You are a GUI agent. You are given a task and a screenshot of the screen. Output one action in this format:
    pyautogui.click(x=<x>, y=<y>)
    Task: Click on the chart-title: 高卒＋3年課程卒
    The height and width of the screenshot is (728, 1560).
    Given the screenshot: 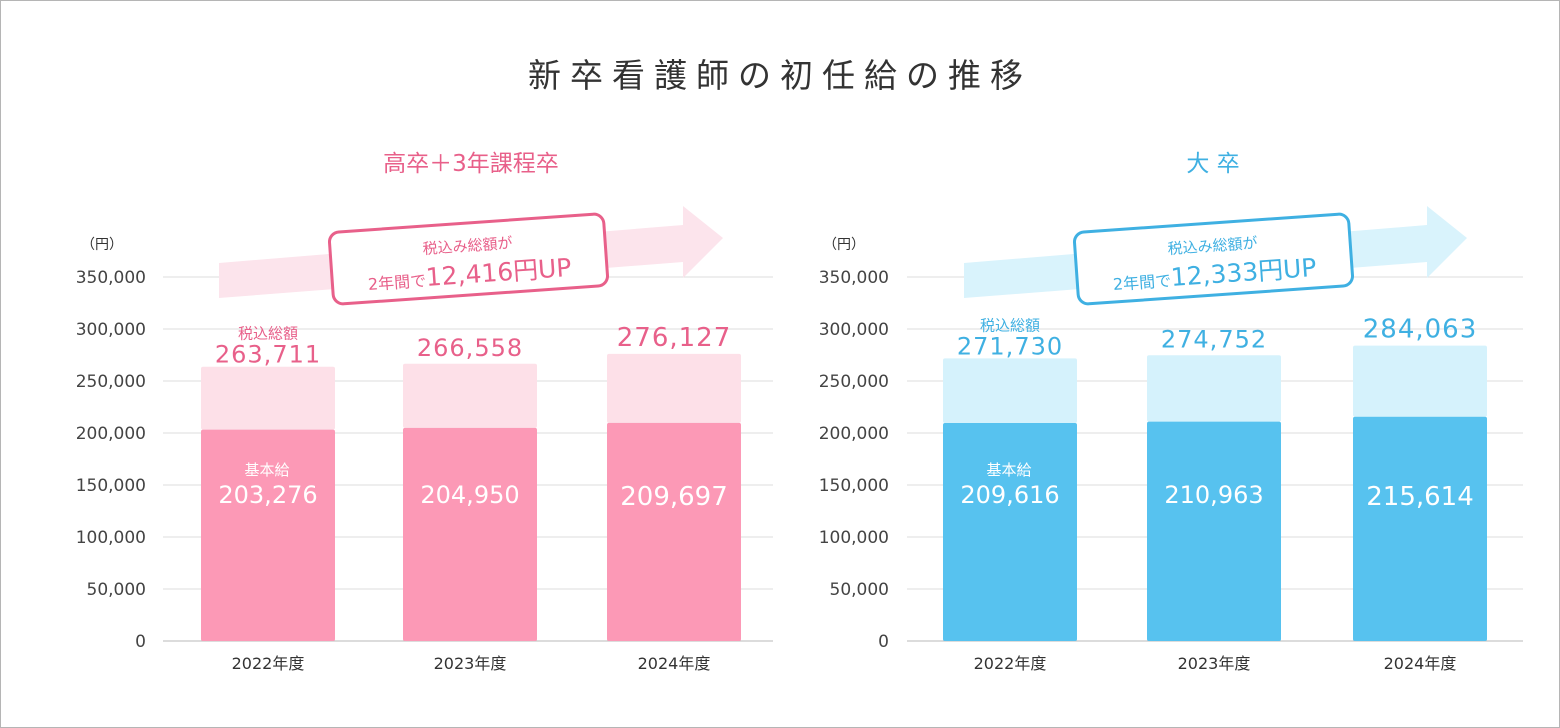 What is the action you would take?
    pyautogui.click(x=471, y=164)
    